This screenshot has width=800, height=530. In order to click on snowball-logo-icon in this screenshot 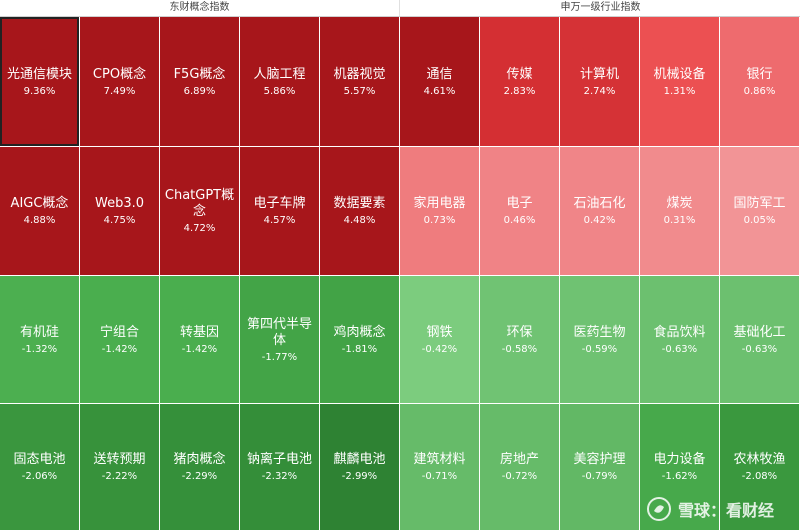, I will do `click(658, 509)`.